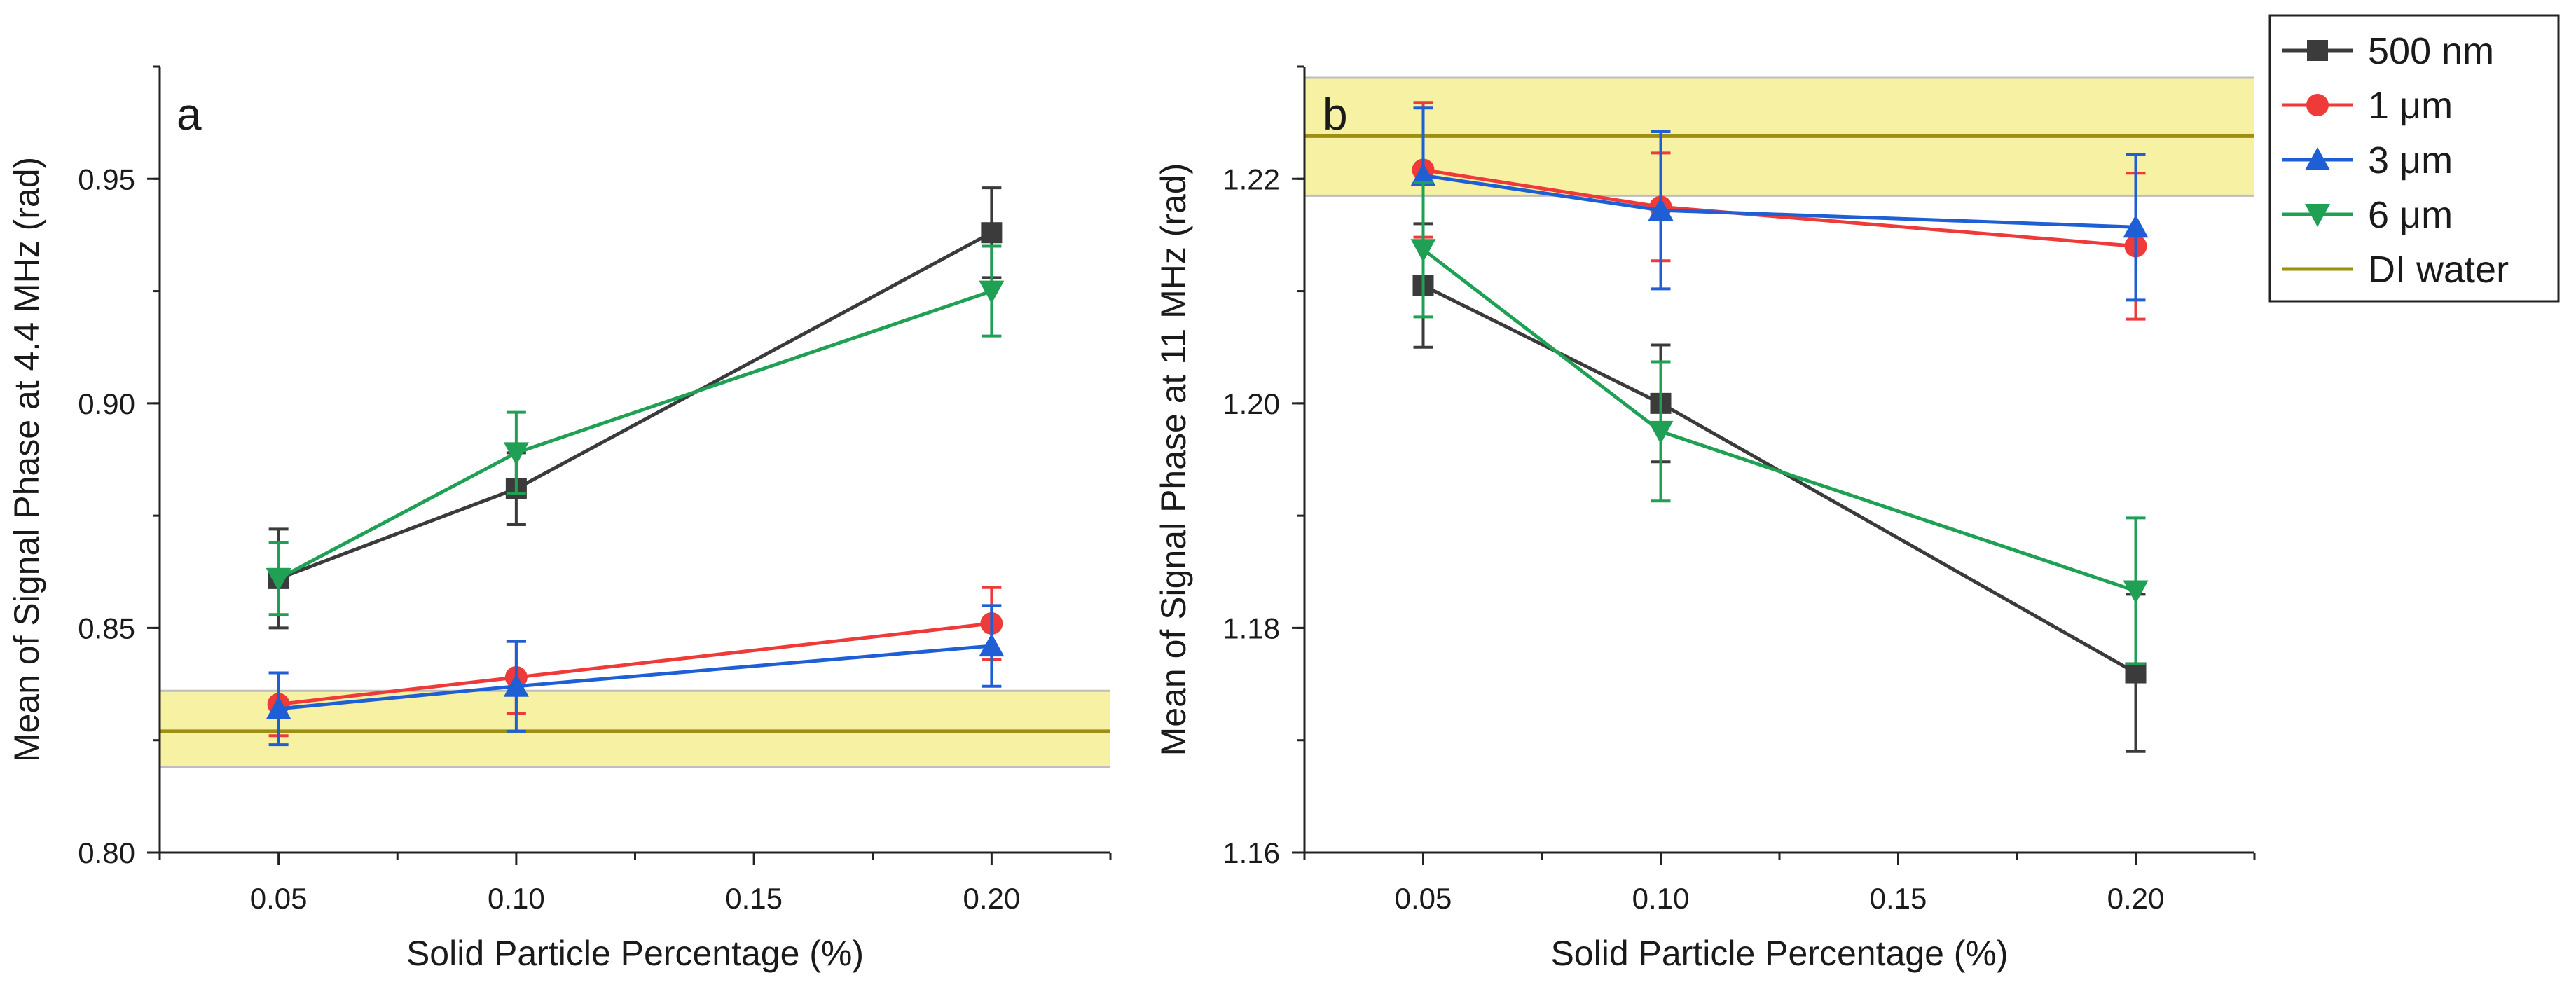  What do you see at coordinates (2410, 106) in the screenshot?
I see `legend-label: 1 μm` at bounding box center [2410, 106].